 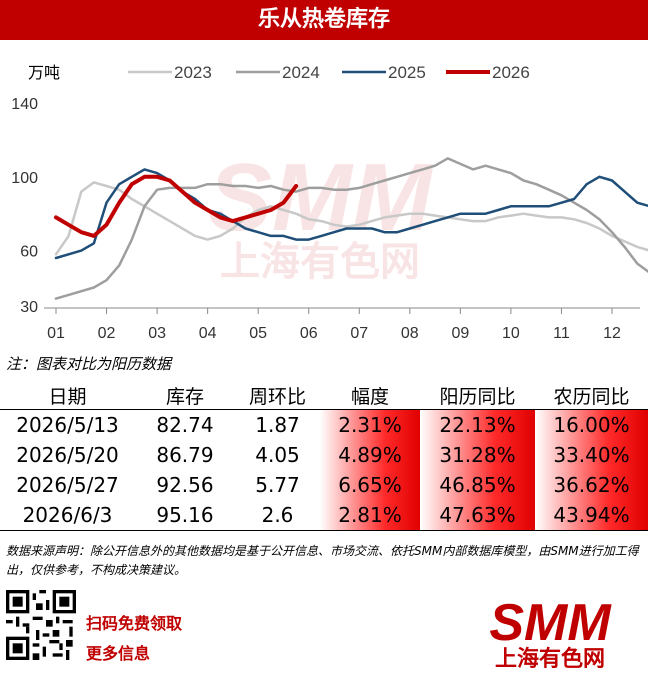 I want to click on logo-text: SMM, so click(x=550, y=624).